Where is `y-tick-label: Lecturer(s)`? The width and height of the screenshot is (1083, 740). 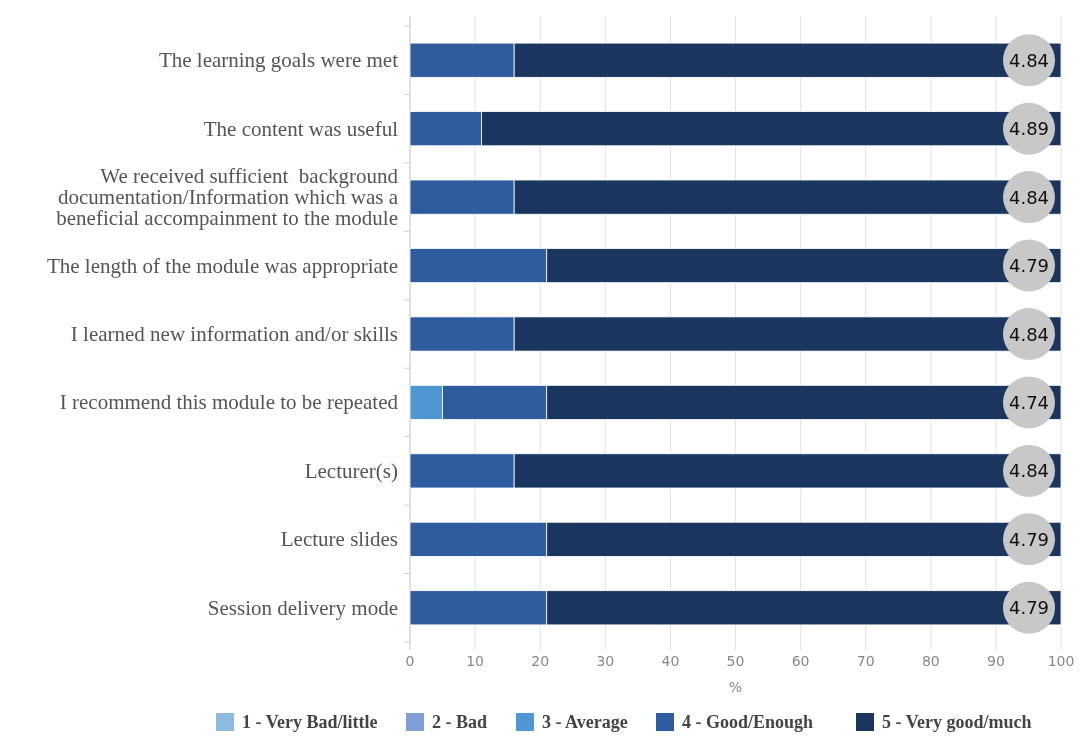 y-tick-label: Lecturer(s) is located at coordinates (351, 470).